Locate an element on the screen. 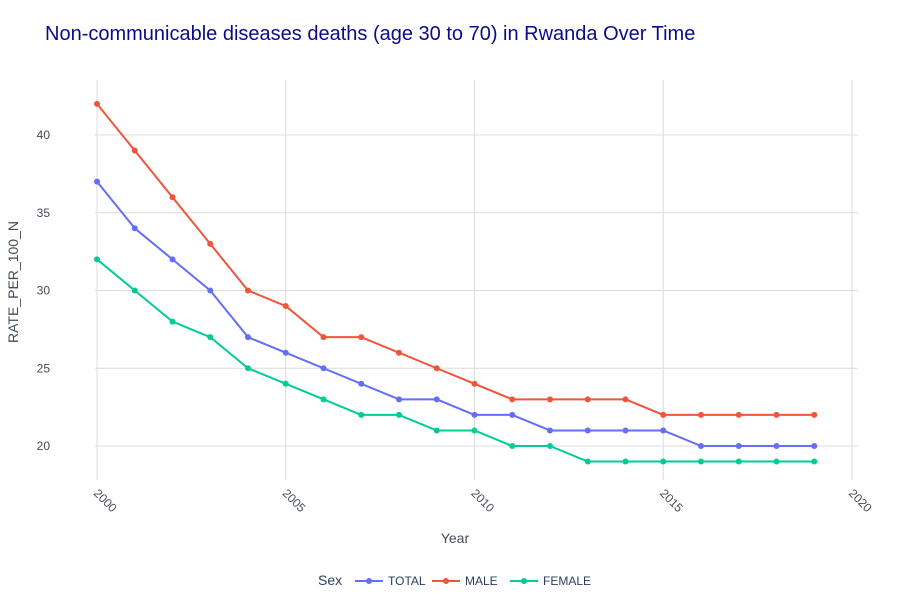 Image resolution: width=898 pixels, height=608 pixels. legend-label-female: FEMALE is located at coordinates (567, 581).